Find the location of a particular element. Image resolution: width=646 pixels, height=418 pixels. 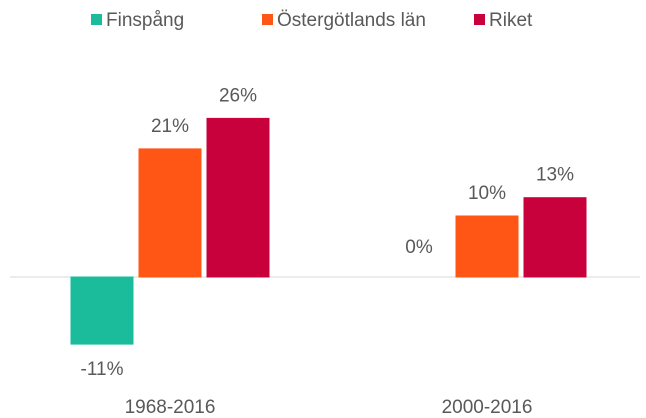

data-label: 26% is located at coordinates (238, 95).